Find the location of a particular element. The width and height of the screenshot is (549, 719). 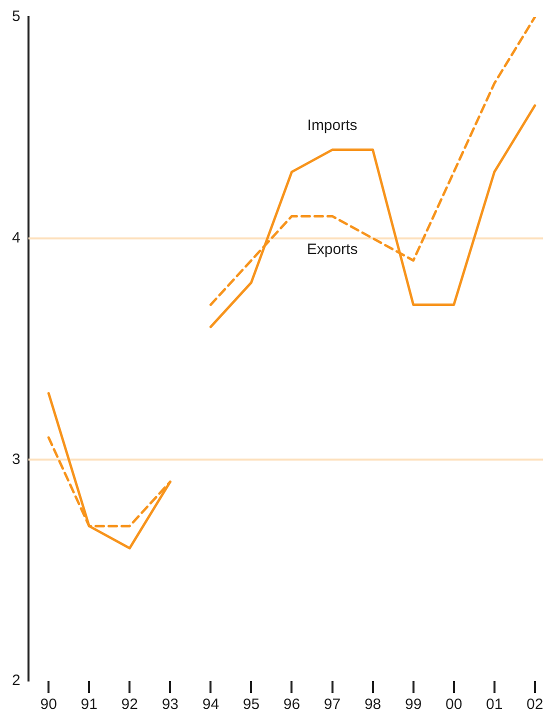

x-tick-label: 90 is located at coordinates (48, 705).